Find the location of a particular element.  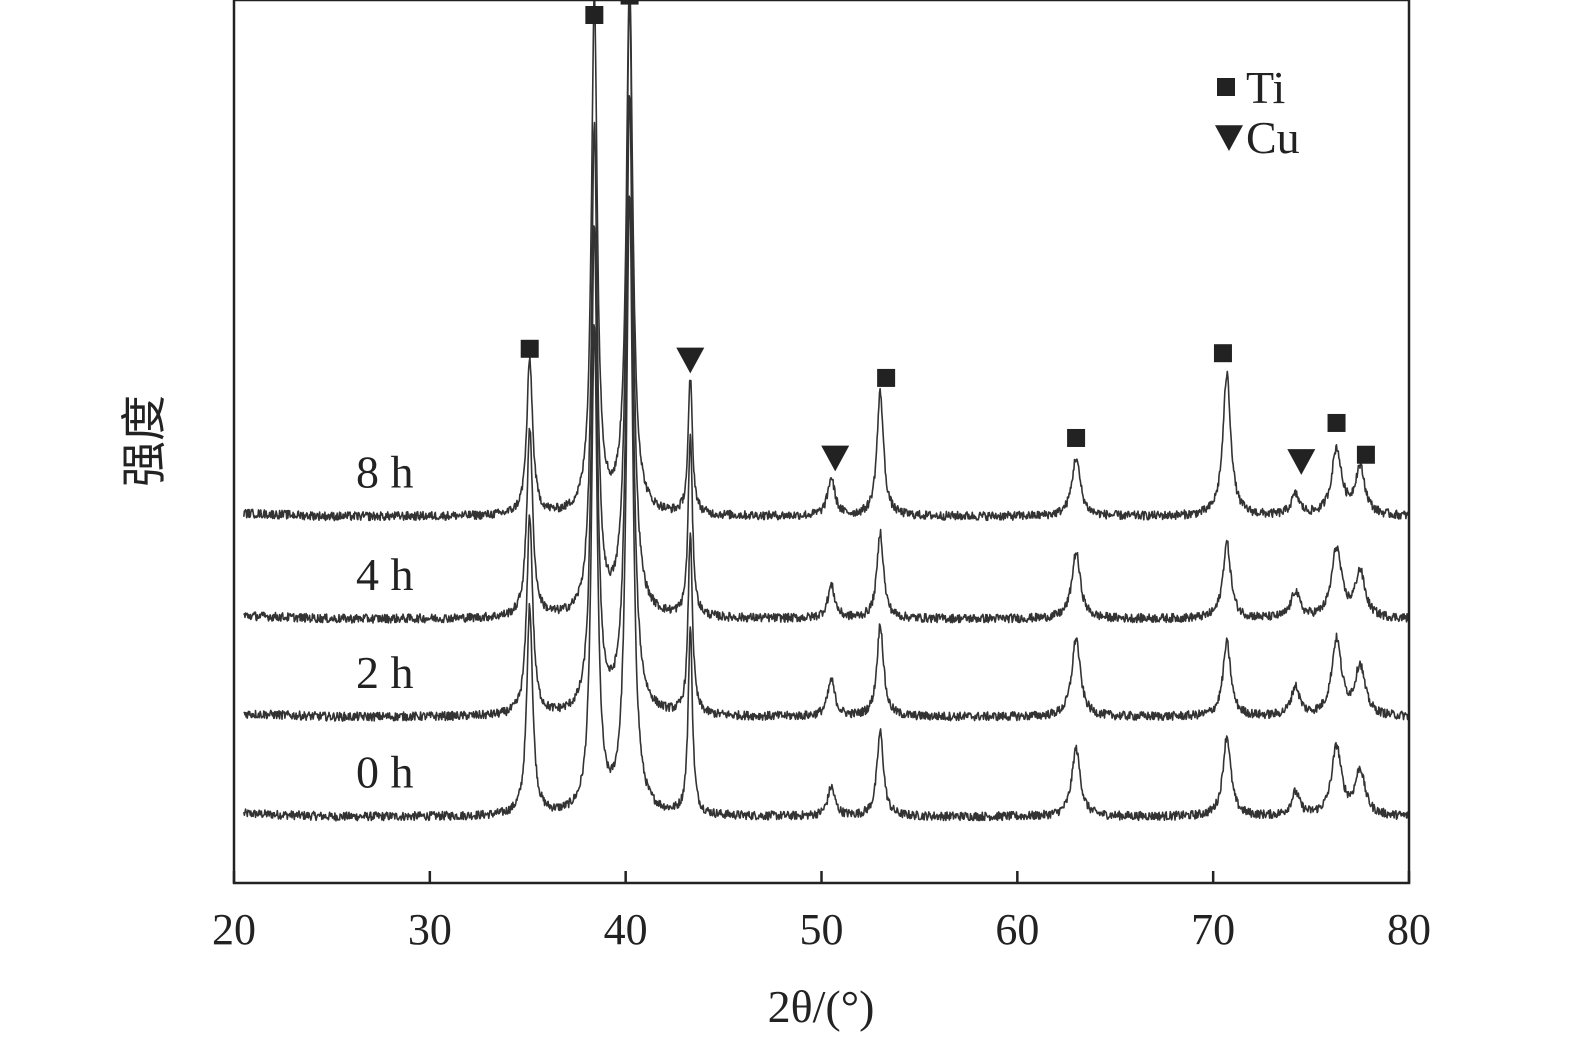

x-tick-label-40: 40 is located at coordinates (626, 929).